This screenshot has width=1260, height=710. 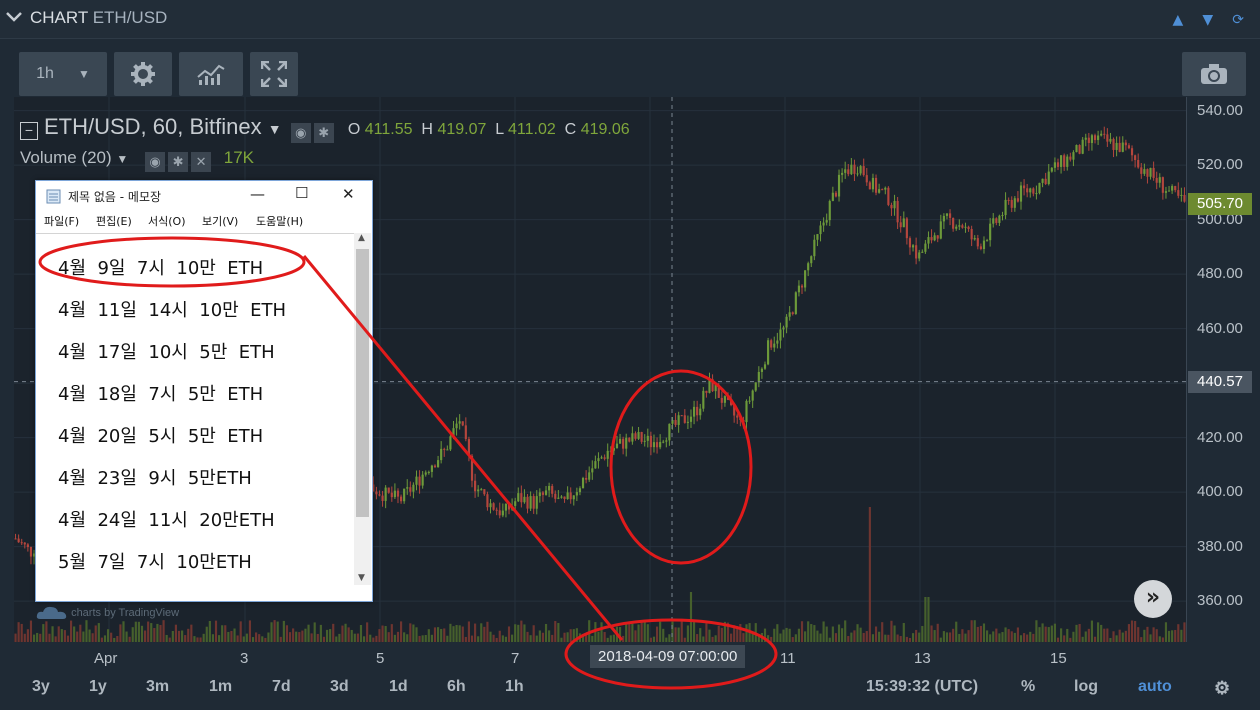 I want to click on range-1y: 1y, so click(x=98, y=686).